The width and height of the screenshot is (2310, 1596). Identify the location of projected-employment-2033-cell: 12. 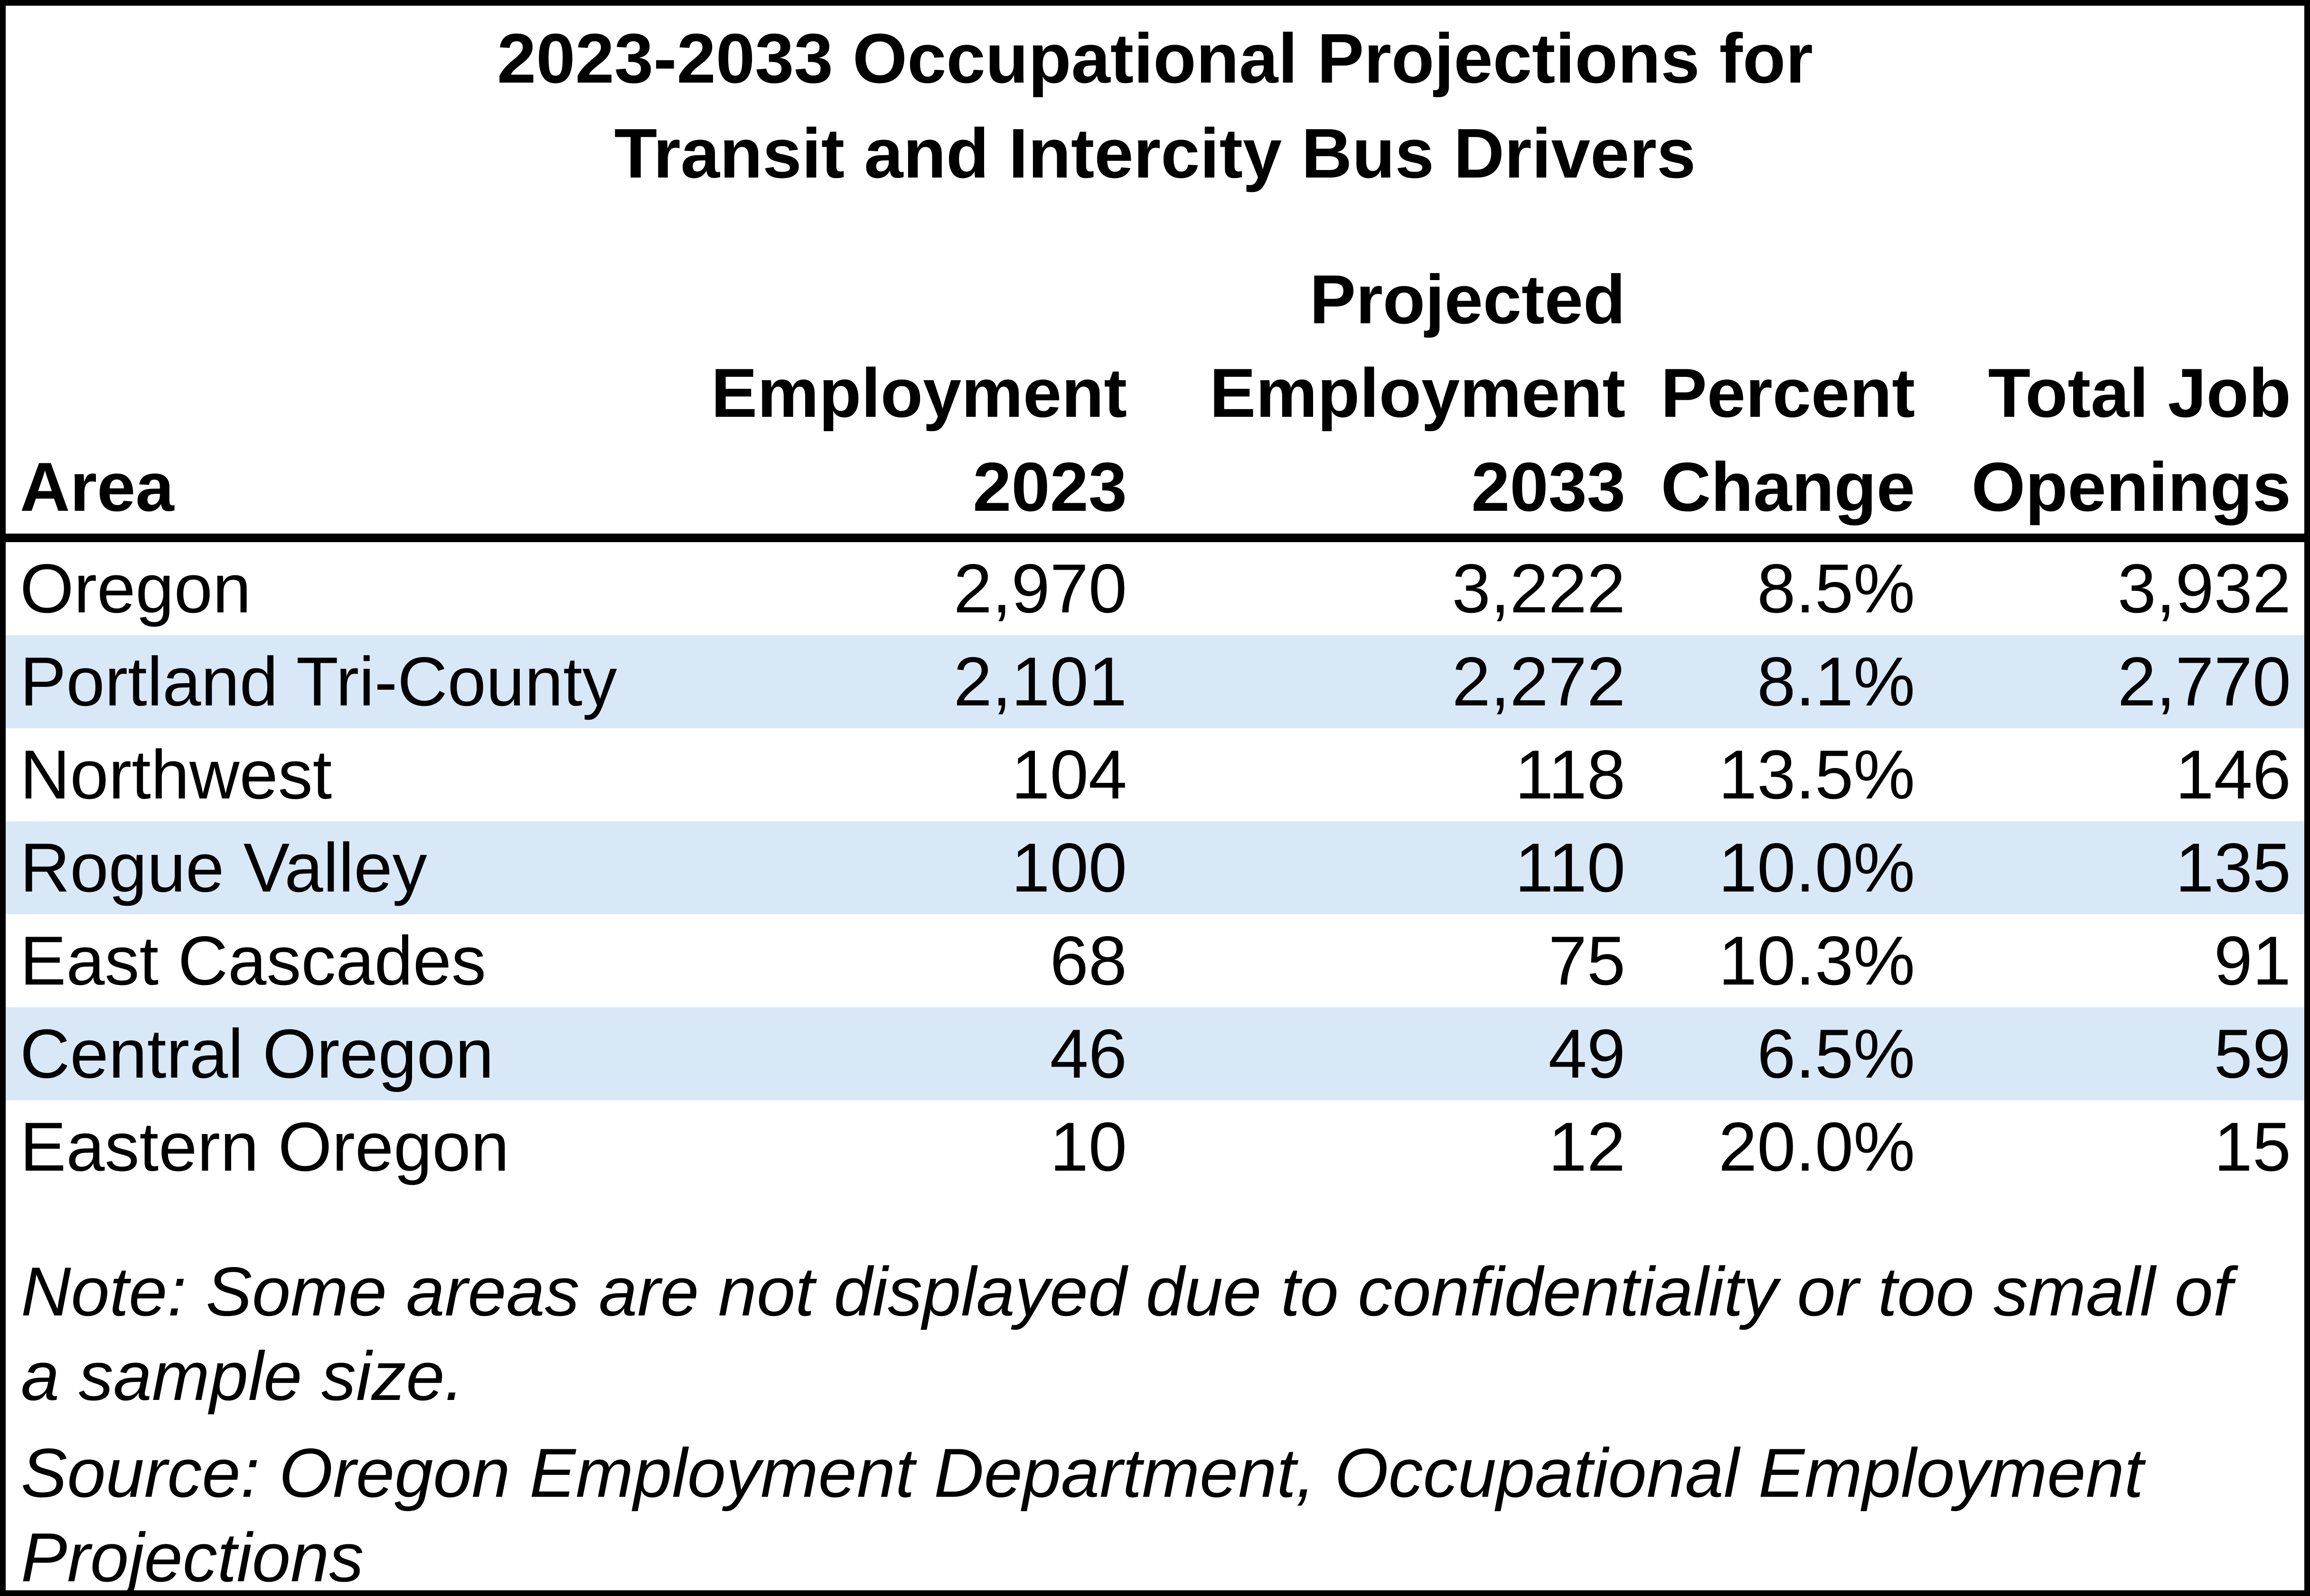
(1587, 1146).